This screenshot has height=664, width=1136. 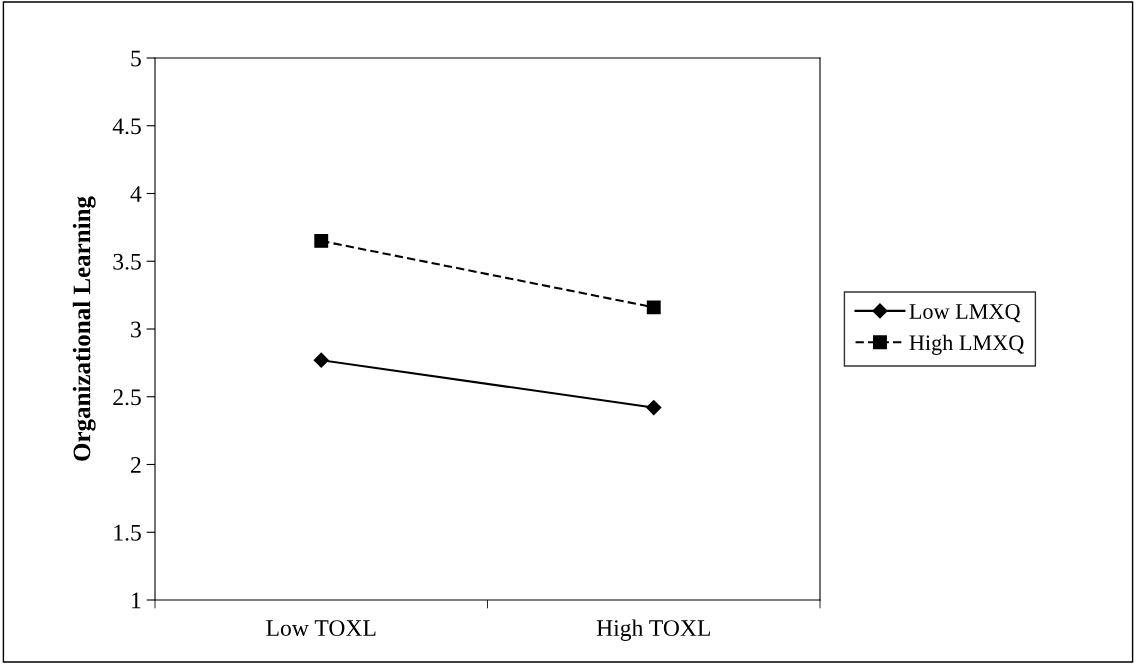 What do you see at coordinates (127, 532) in the screenshot?
I see `y-tick-label: 1.5` at bounding box center [127, 532].